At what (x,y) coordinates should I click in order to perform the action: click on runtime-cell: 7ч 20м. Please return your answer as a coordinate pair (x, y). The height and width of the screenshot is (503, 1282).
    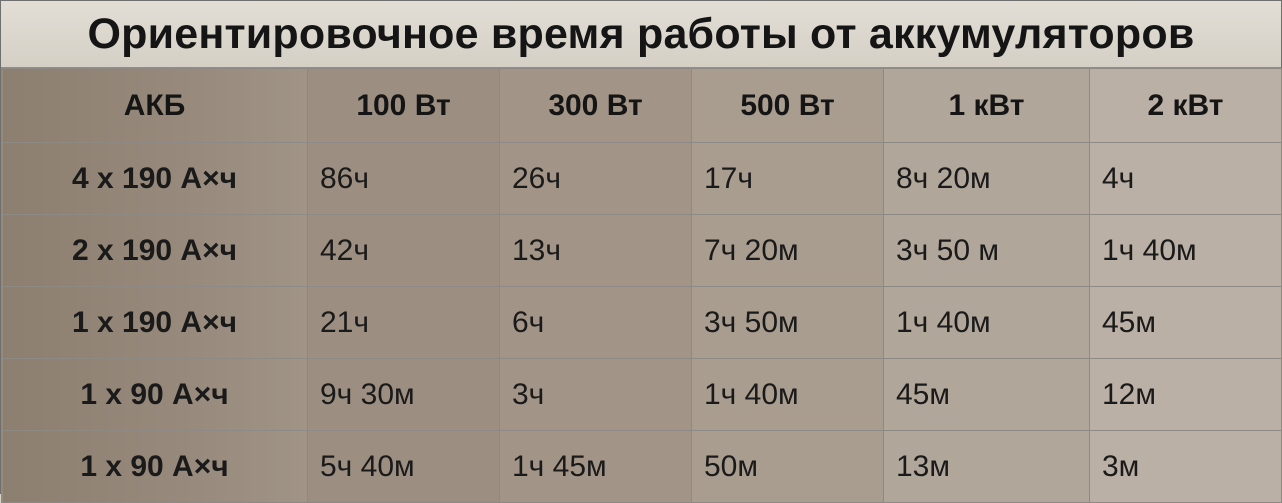
    Looking at the image, I should click on (787, 250).